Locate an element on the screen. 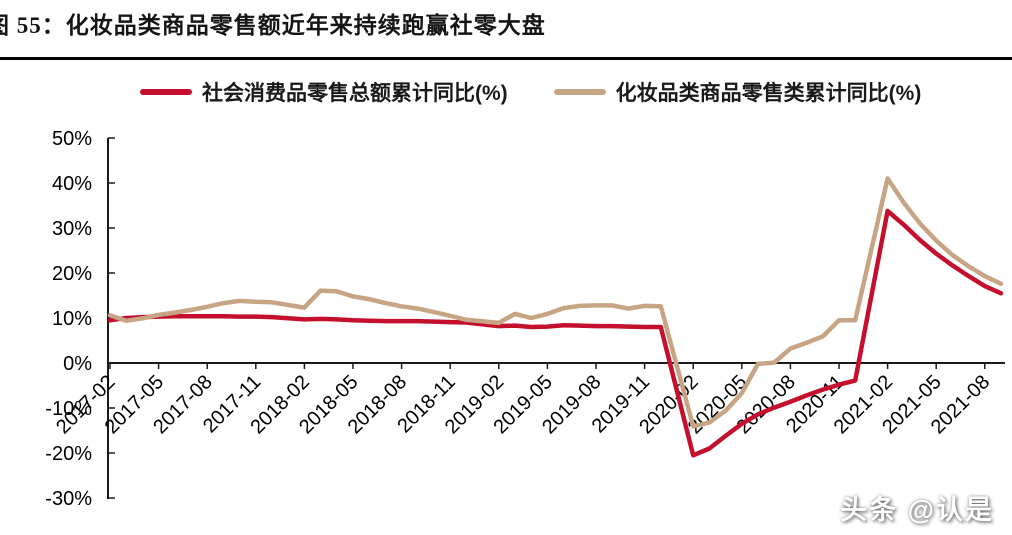 The height and width of the screenshot is (535, 1012). legend-item-cosmetics: 化妆品类商品零售类累计同比(%) is located at coordinates (737, 92).